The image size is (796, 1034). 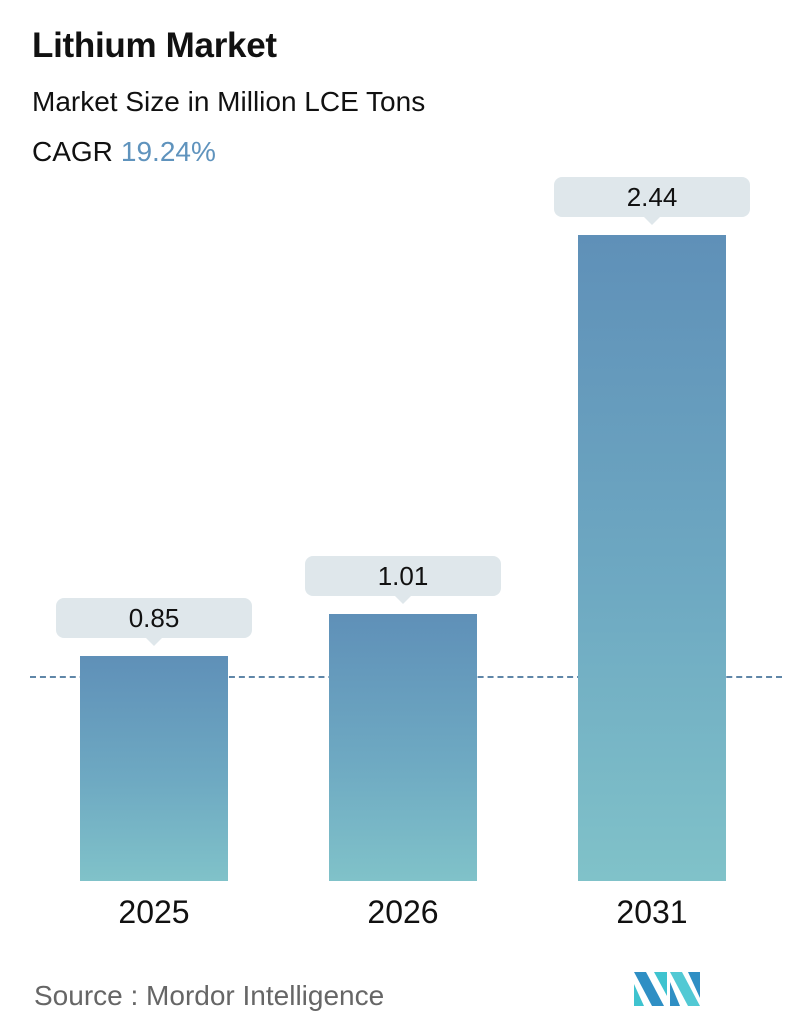 What do you see at coordinates (667, 989) in the screenshot?
I see `mordor-intelligence-logo-icon` at bounding box center [667, 989].